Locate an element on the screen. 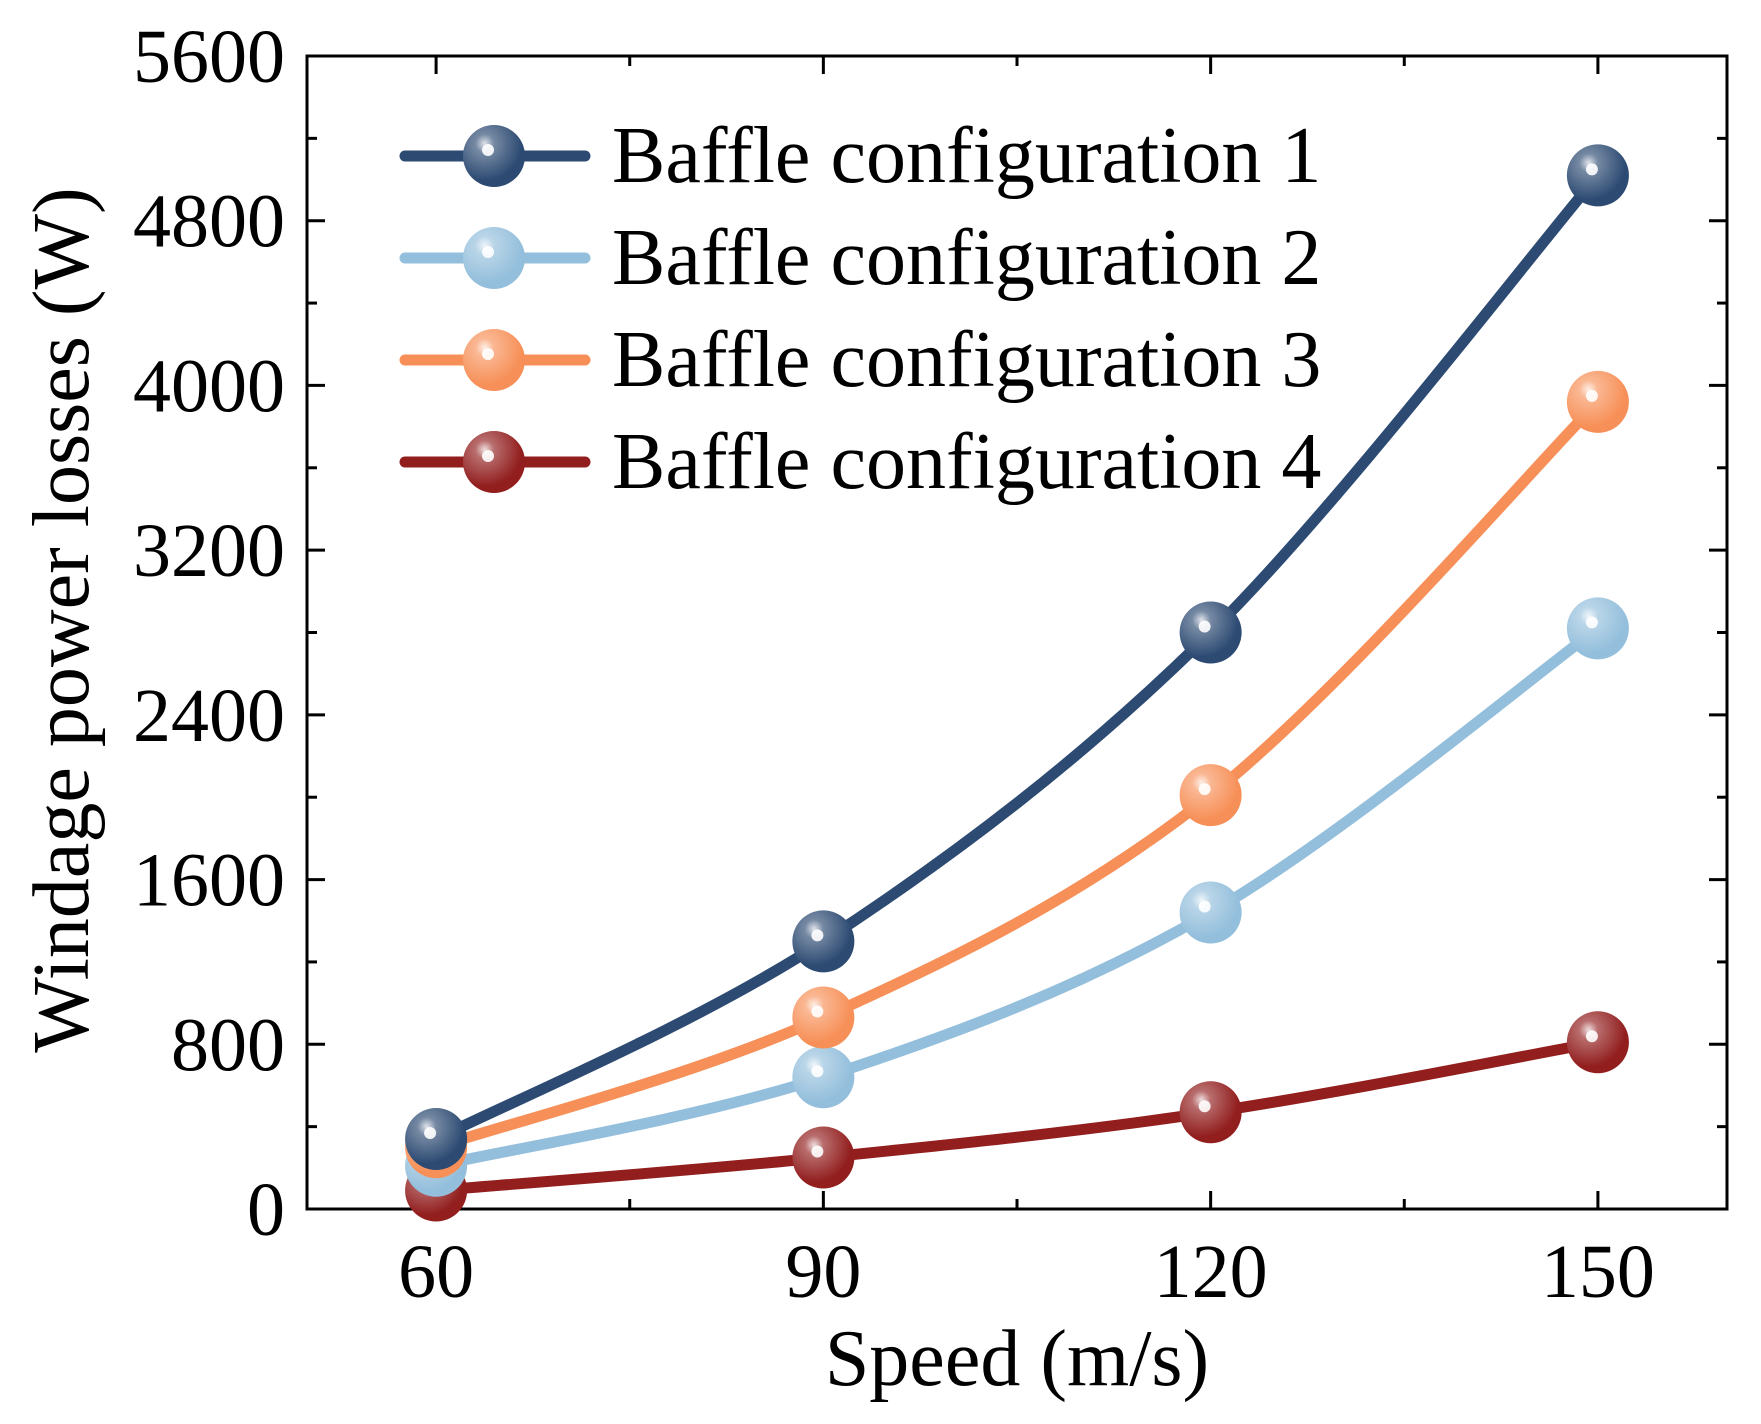  x-tick-label: 90 is located at coordinates (823, 1272).